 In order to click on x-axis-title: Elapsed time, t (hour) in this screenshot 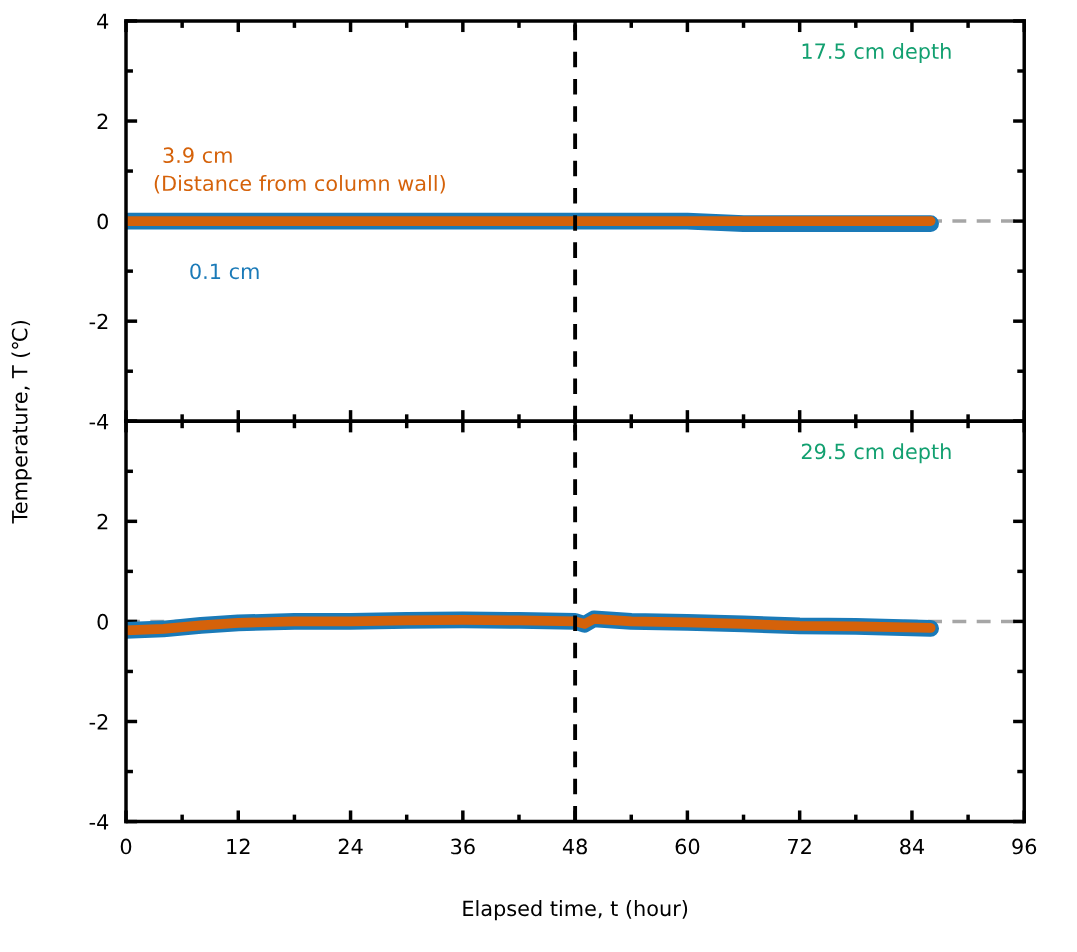, I will do `click(575, 910)`.